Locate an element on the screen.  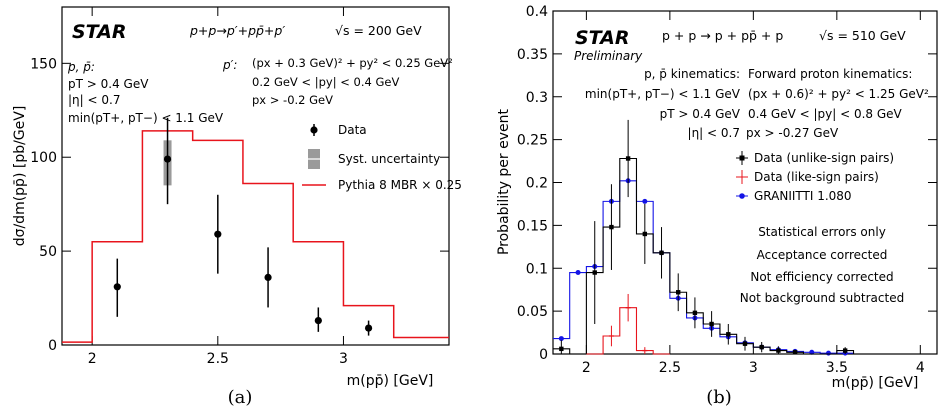
panel-b-ytick-label: 0.2 is located at coordinates (537, 184).